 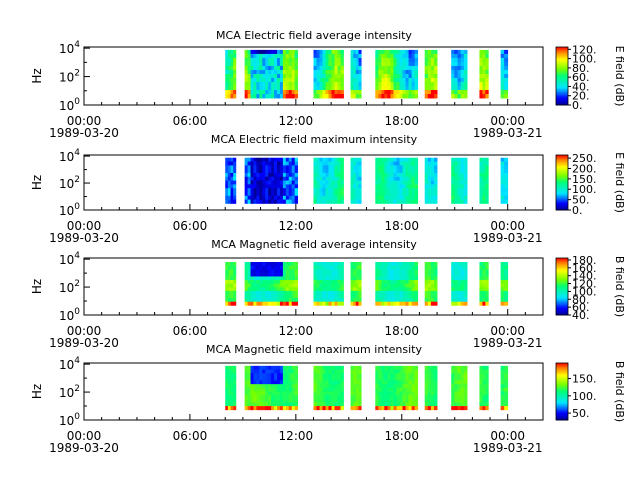 I want to click on y-tick-exponent: 0, so click(x=77, y=417).